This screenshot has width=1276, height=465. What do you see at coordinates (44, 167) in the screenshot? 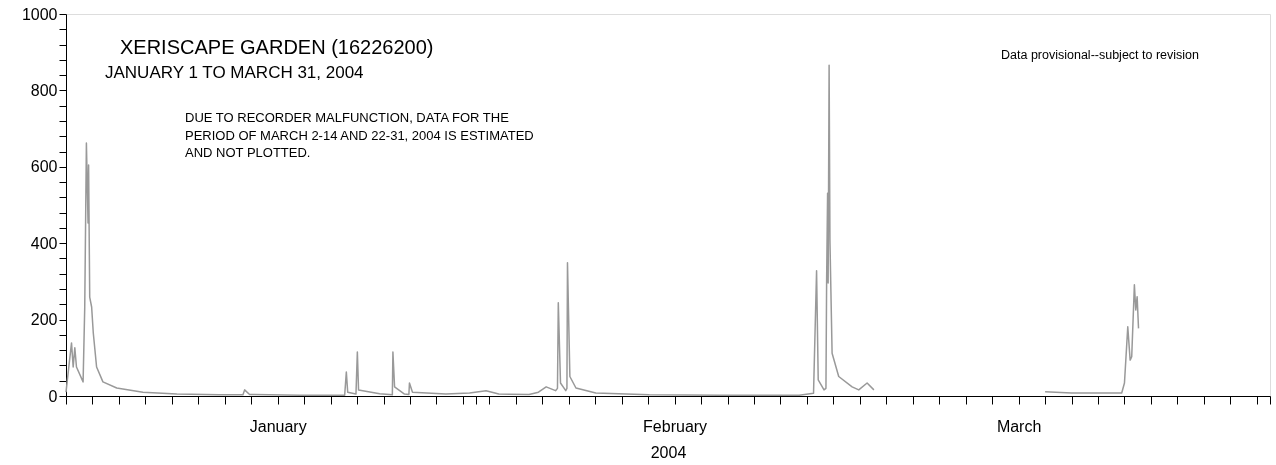
I see `y-tick-label: 600` at bounding box center [44, 167].